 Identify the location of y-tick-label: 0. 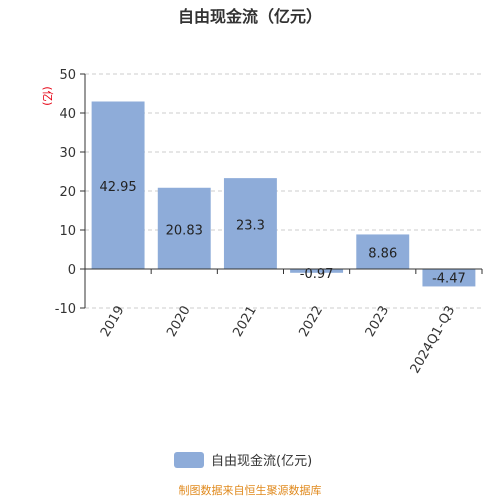
(72, 270).